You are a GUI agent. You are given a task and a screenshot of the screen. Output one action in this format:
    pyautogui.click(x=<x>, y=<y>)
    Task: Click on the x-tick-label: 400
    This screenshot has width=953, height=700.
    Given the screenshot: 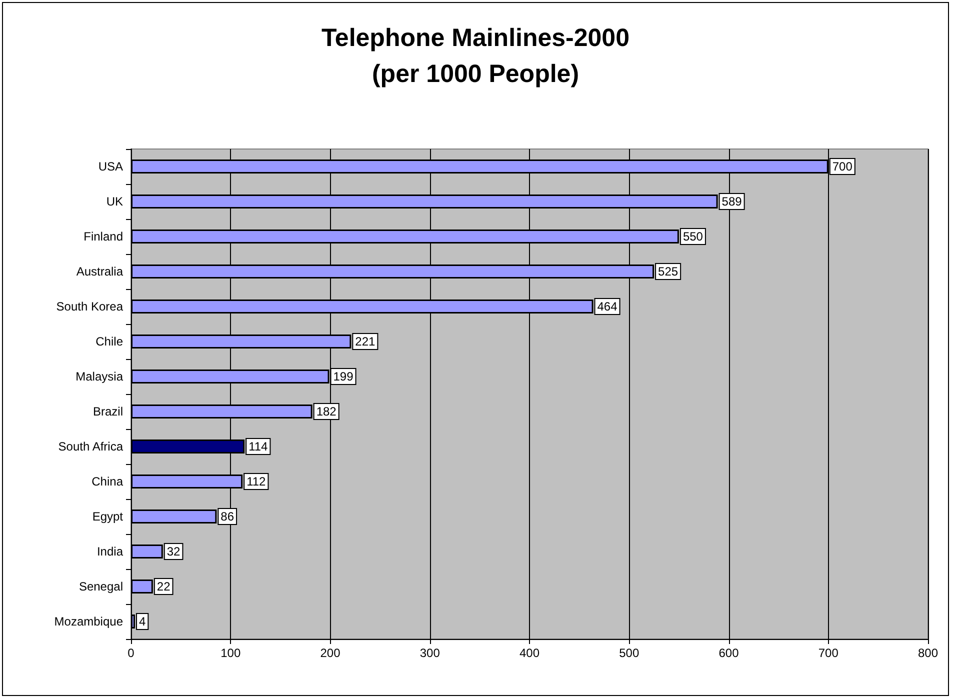 What is the action you would take?
    pyautogui.click(x=529, y=653)
    